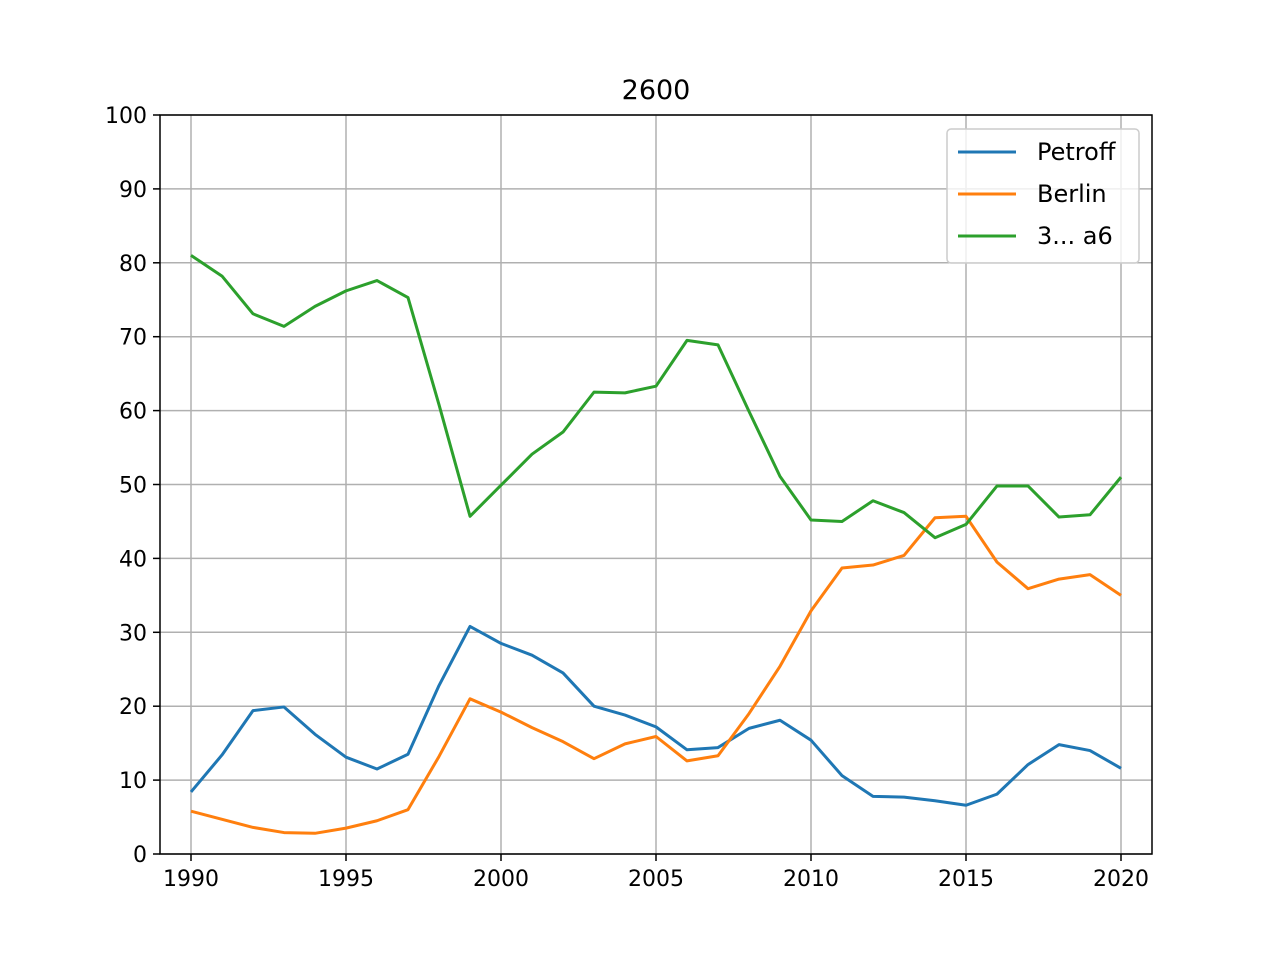 Image resolution: width=1280 pixels, height=960 pixels. I want to click on chart-title: 2600, so click(656, 90).